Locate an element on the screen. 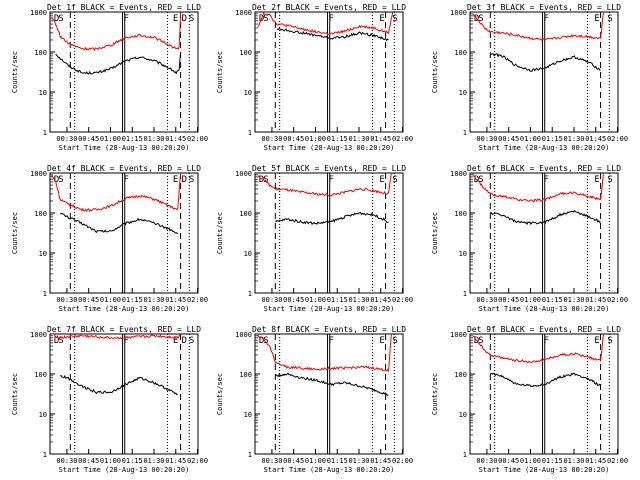 Image resolution: width=640 pixels, height=480 pixels. chart-title: Det 5f BLACK = Events, RED = LLD is located at coordinates (329, 168).